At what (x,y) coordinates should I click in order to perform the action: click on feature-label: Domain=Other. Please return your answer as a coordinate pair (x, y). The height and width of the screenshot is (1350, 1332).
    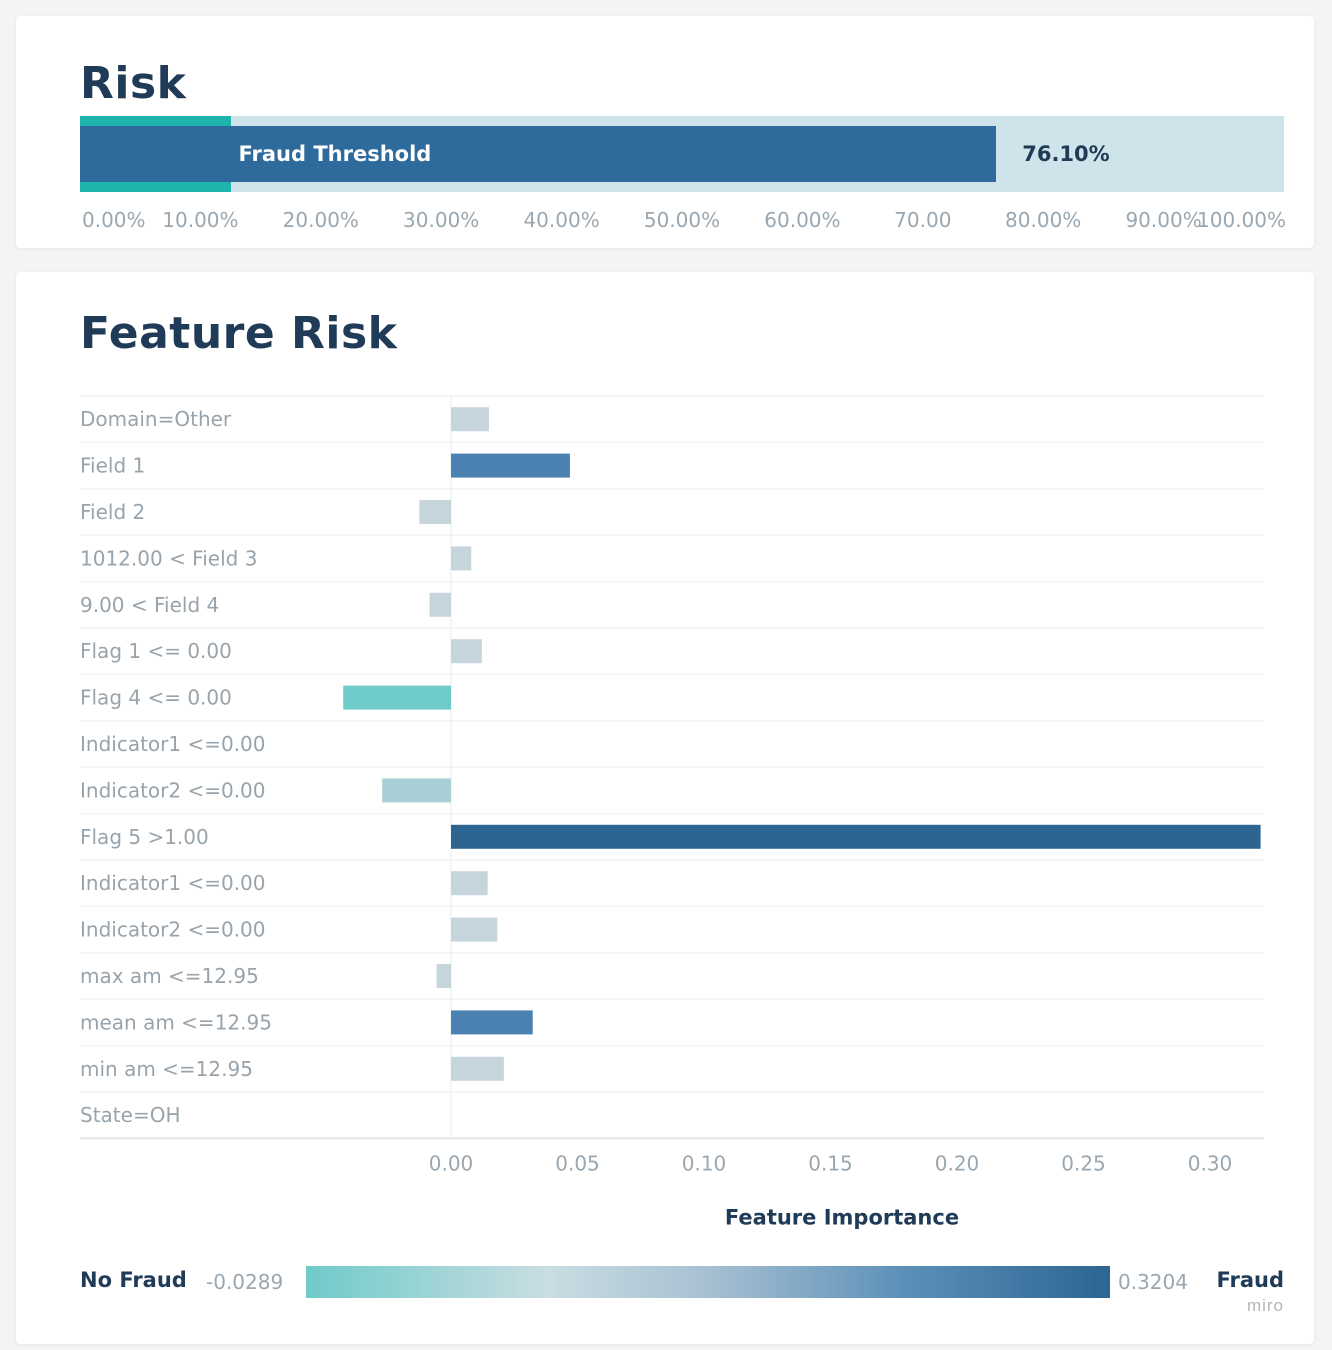
    Looking at the image, I should click on (156, 419).